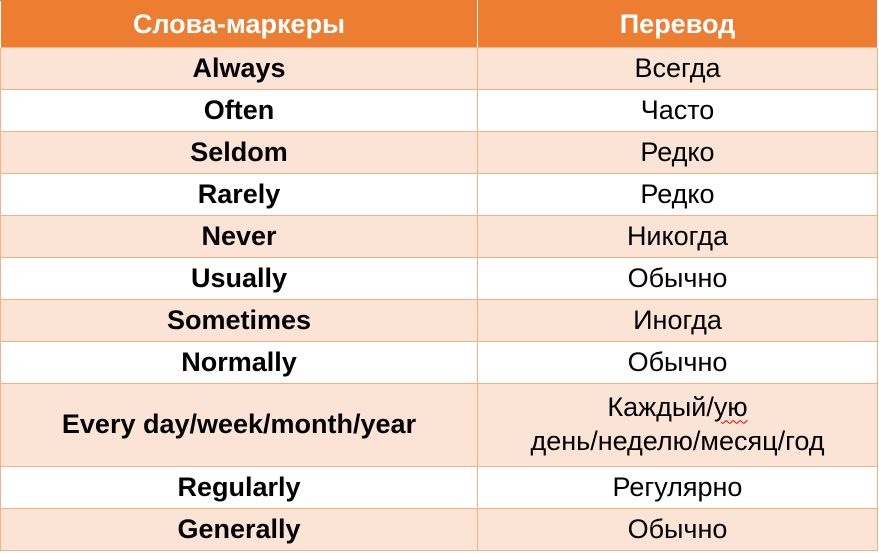  Describe the element at coordinates (239, 487) in the screenshot. I see `term-cell: Regularly` at that location.